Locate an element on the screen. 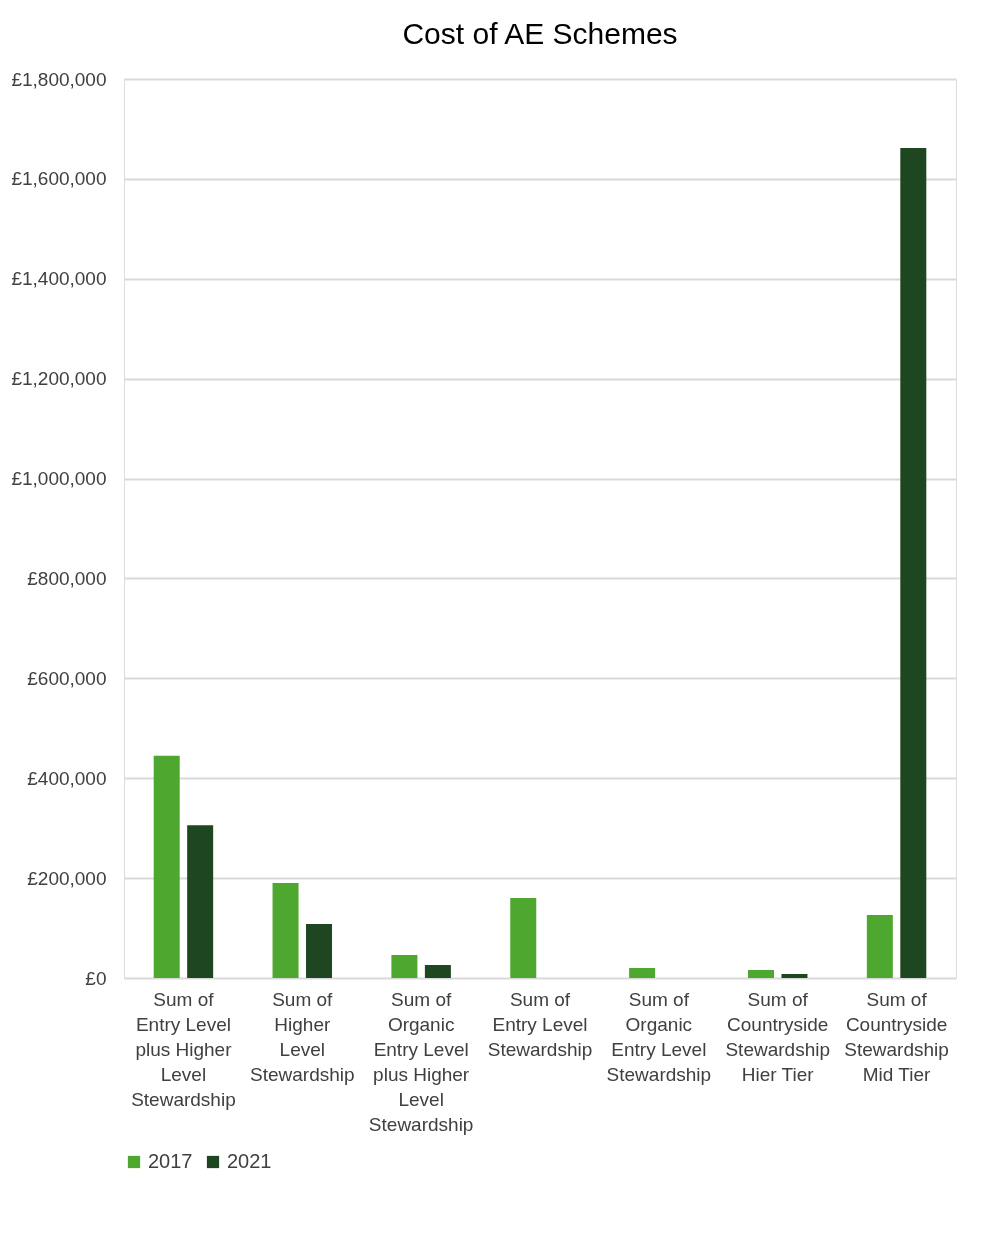 This screenshot has width=997, height=1238. legend-label: 2017 is located at coordinates (170, 1161).